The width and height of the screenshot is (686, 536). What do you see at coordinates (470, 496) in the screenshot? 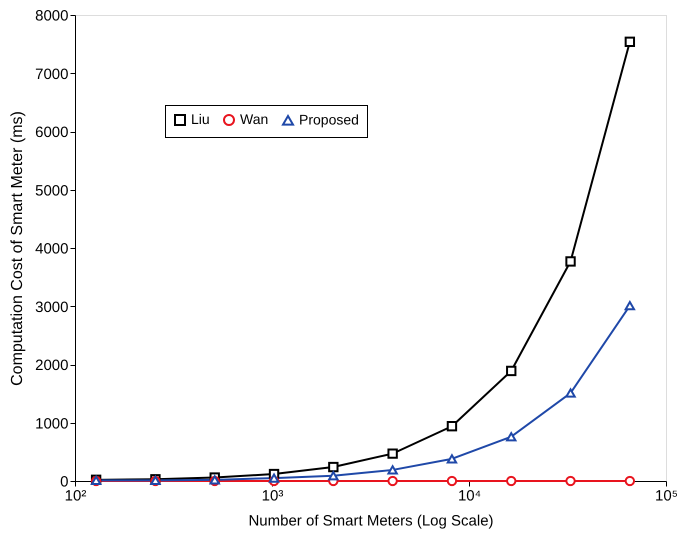
I see `x-tick-label: 10⁴` at bounding box center [470, 496].